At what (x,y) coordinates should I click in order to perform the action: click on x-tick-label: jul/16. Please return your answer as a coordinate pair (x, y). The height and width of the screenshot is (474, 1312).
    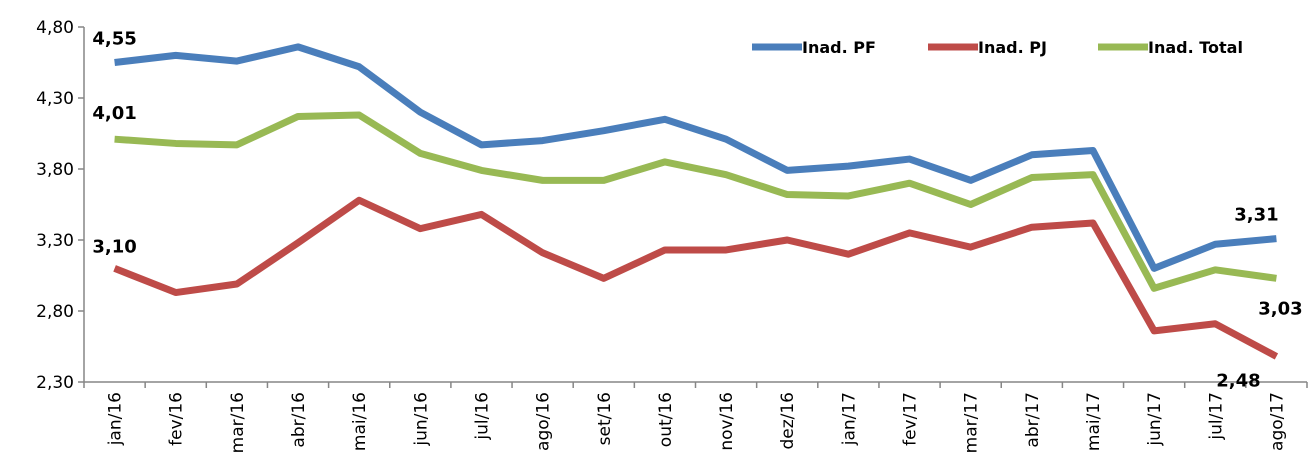
    Looking at the image, I should click on (482, 416).